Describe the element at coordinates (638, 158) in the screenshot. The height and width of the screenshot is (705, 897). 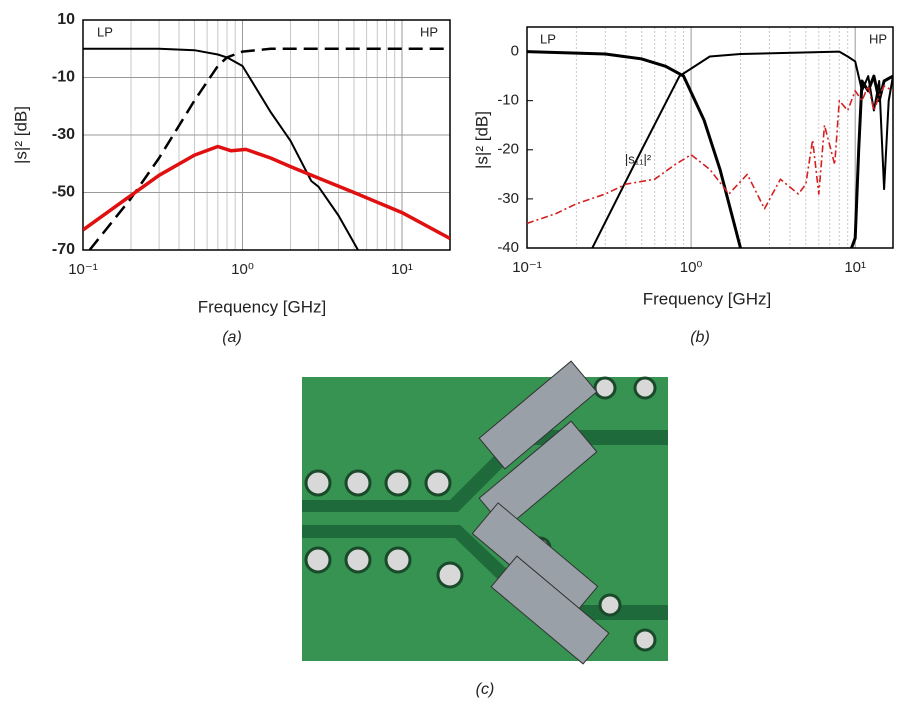
I see `annotation: |s₁₁|²` at that location.